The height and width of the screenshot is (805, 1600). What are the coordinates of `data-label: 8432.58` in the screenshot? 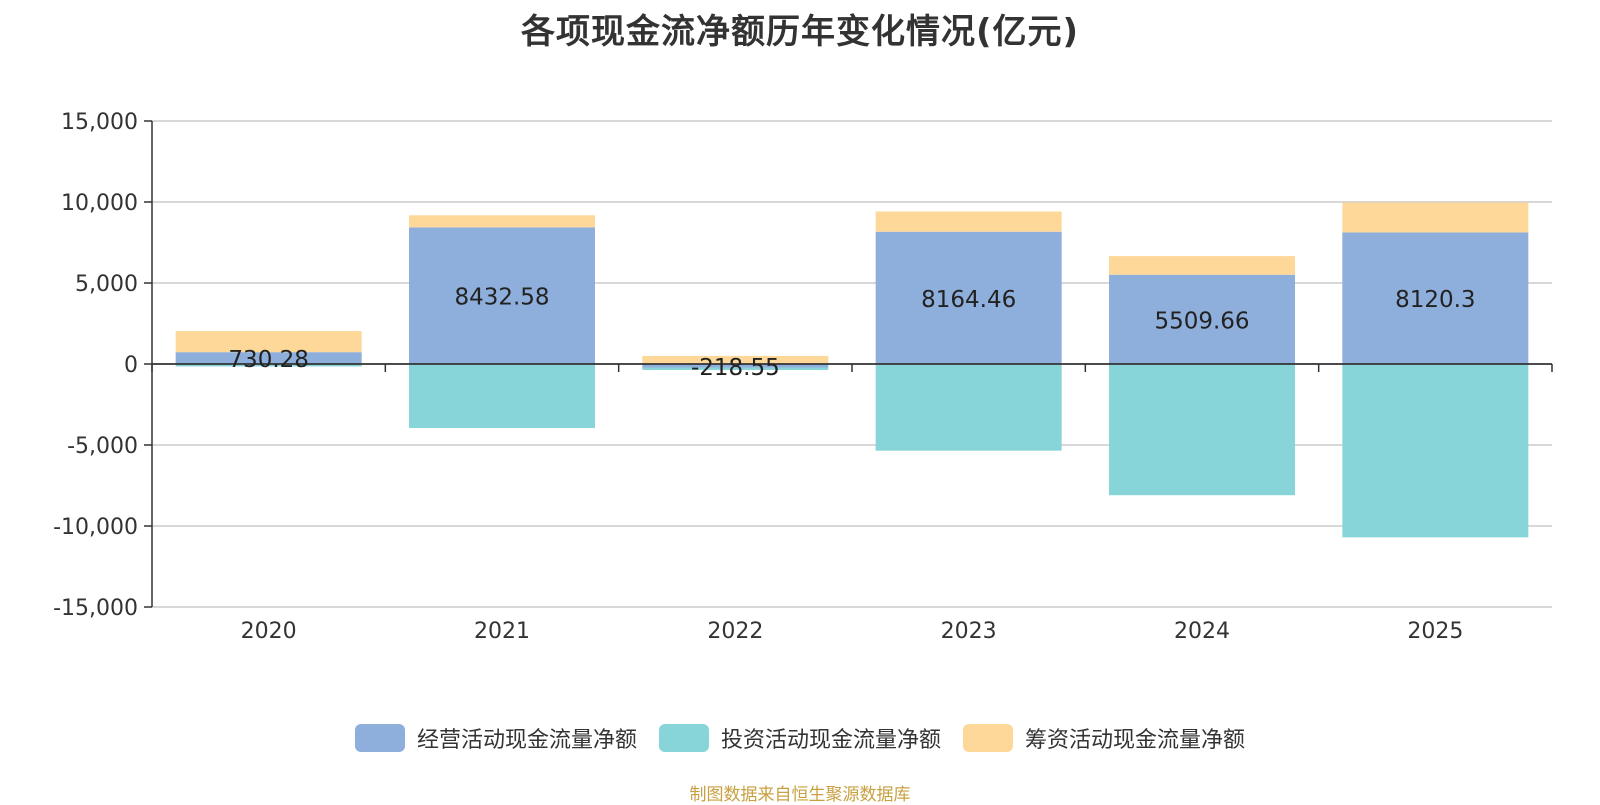 It's located at (501, 298).